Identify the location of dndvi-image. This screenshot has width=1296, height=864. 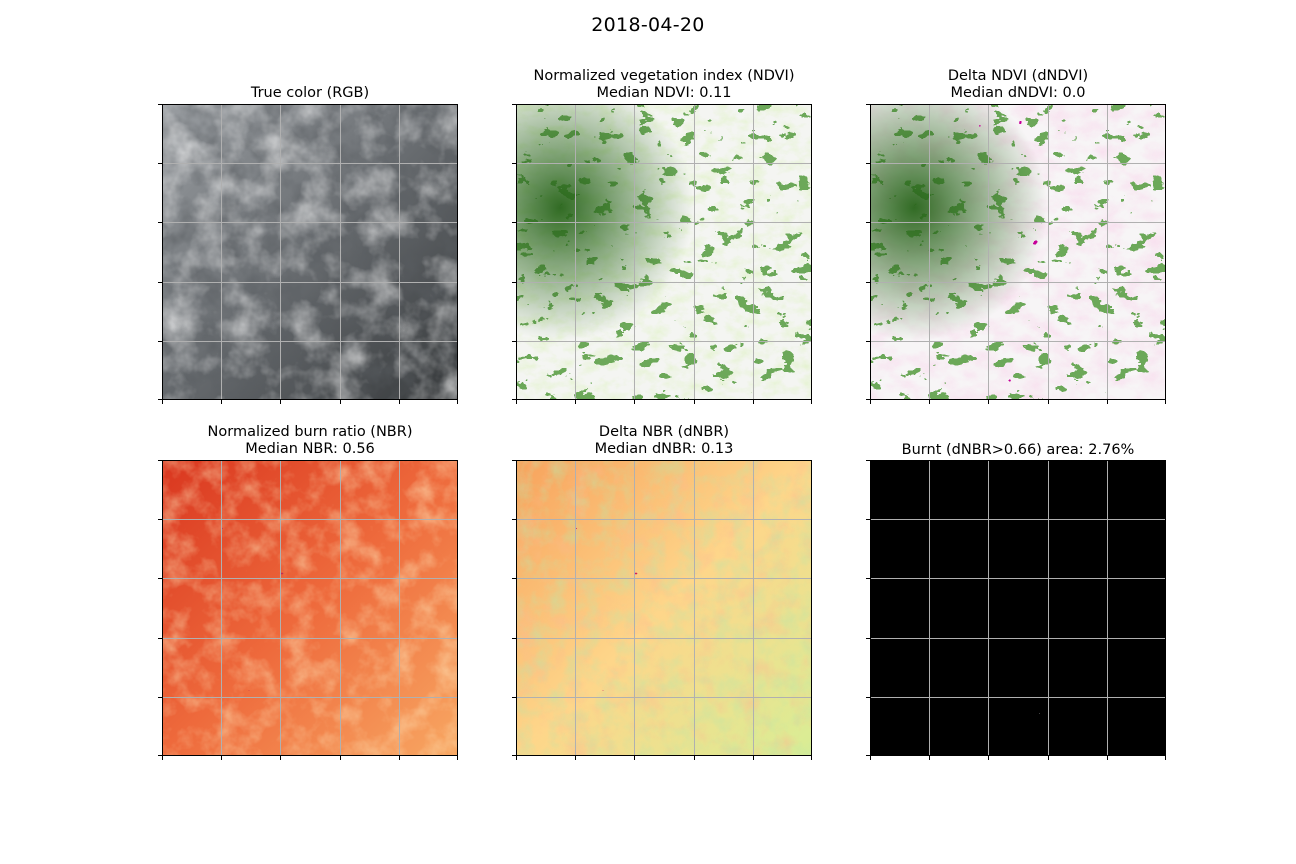
(1018, 252).